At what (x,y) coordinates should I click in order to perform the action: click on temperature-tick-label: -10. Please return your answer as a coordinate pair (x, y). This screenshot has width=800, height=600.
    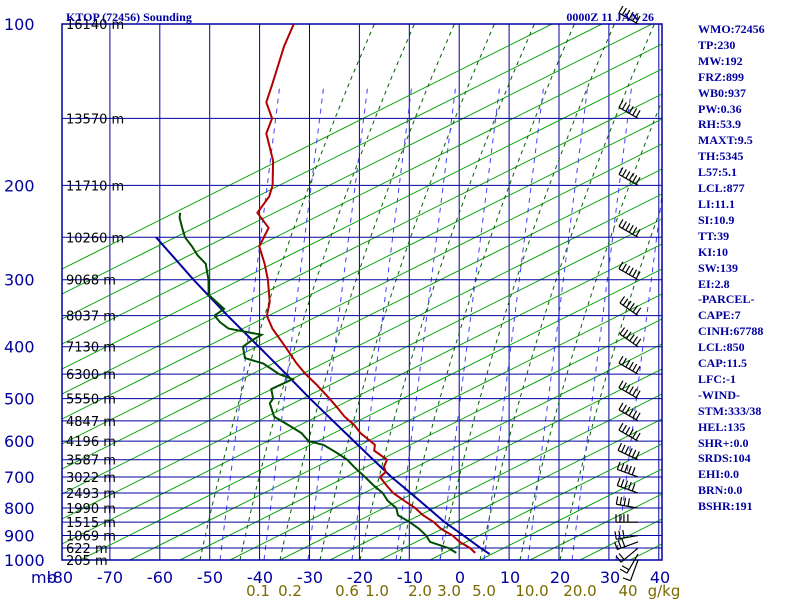
    Looking at the image, I should click on (410, 577).